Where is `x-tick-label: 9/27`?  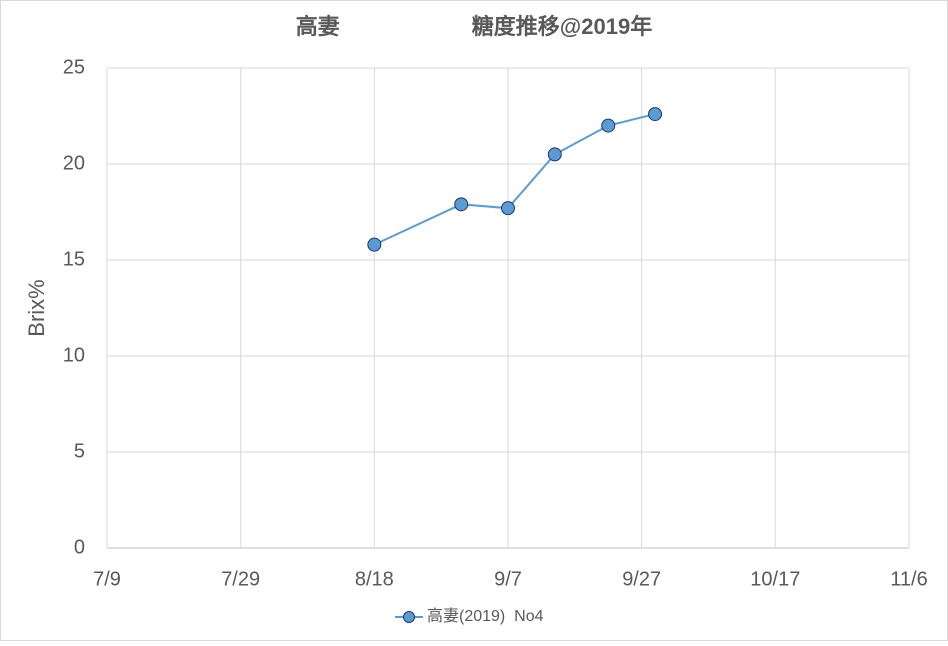 x-tick-label: 9/27 is located at coordinates (641, 579).